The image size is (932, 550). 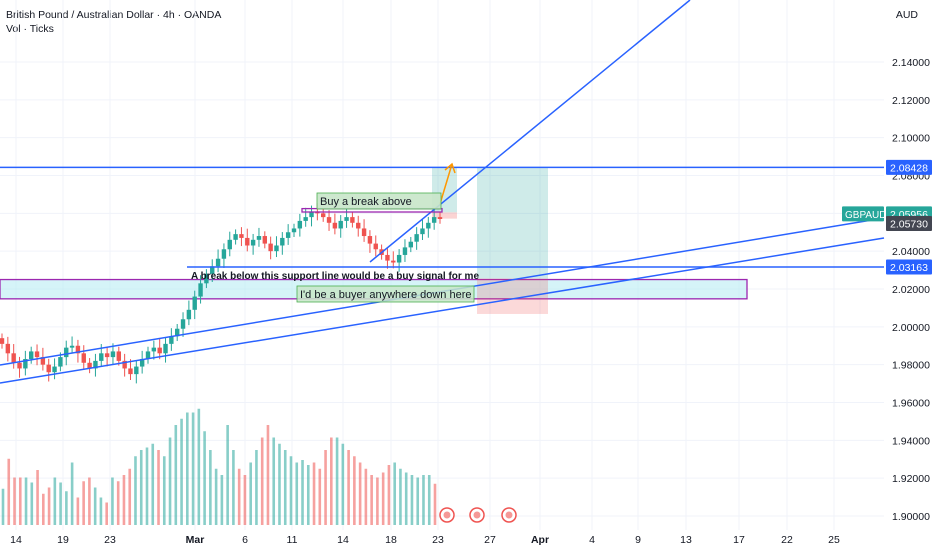 I want to click on price-badge-label-resistance: 2.08428, so click(x=909, y=168).